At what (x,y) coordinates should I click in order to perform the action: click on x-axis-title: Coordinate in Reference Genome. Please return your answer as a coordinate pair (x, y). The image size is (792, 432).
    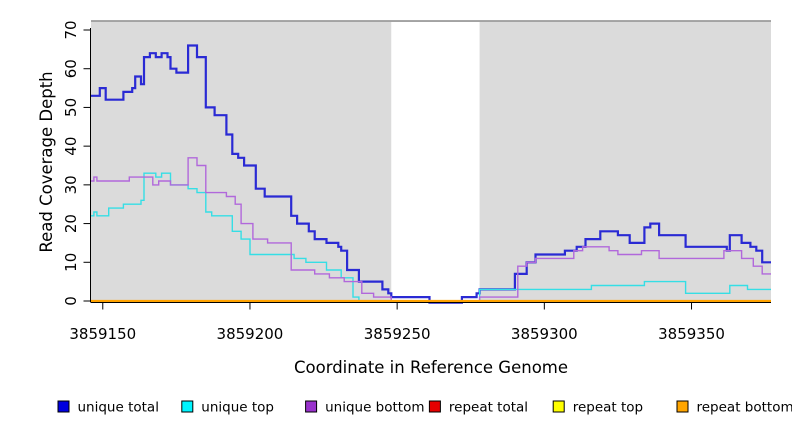
    Looking at the image, I should click on (431, 367).